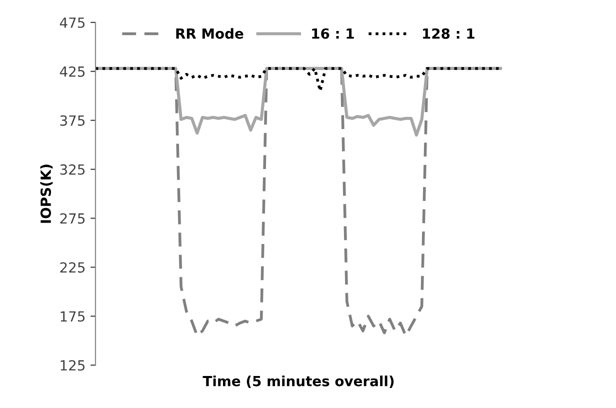 The height and width of the screenshot is (408, 616). Describe the element at coordinates (72, 23) in the screenshot. I see `y-tick-label: 475` at that location.